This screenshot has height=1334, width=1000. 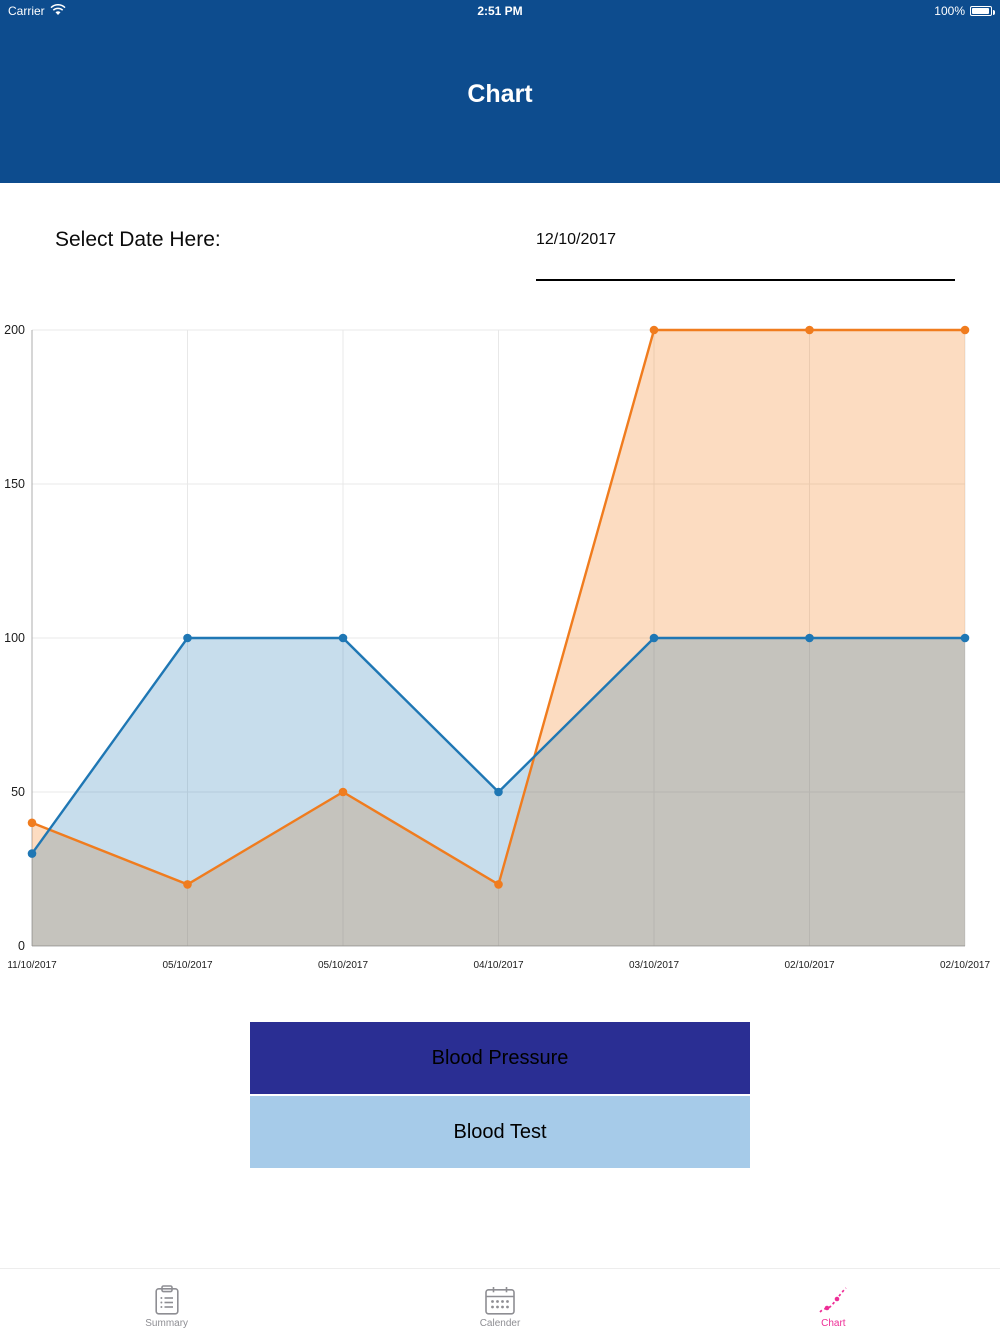 I want to click on wifi-icon, so click(x=58, y=11).